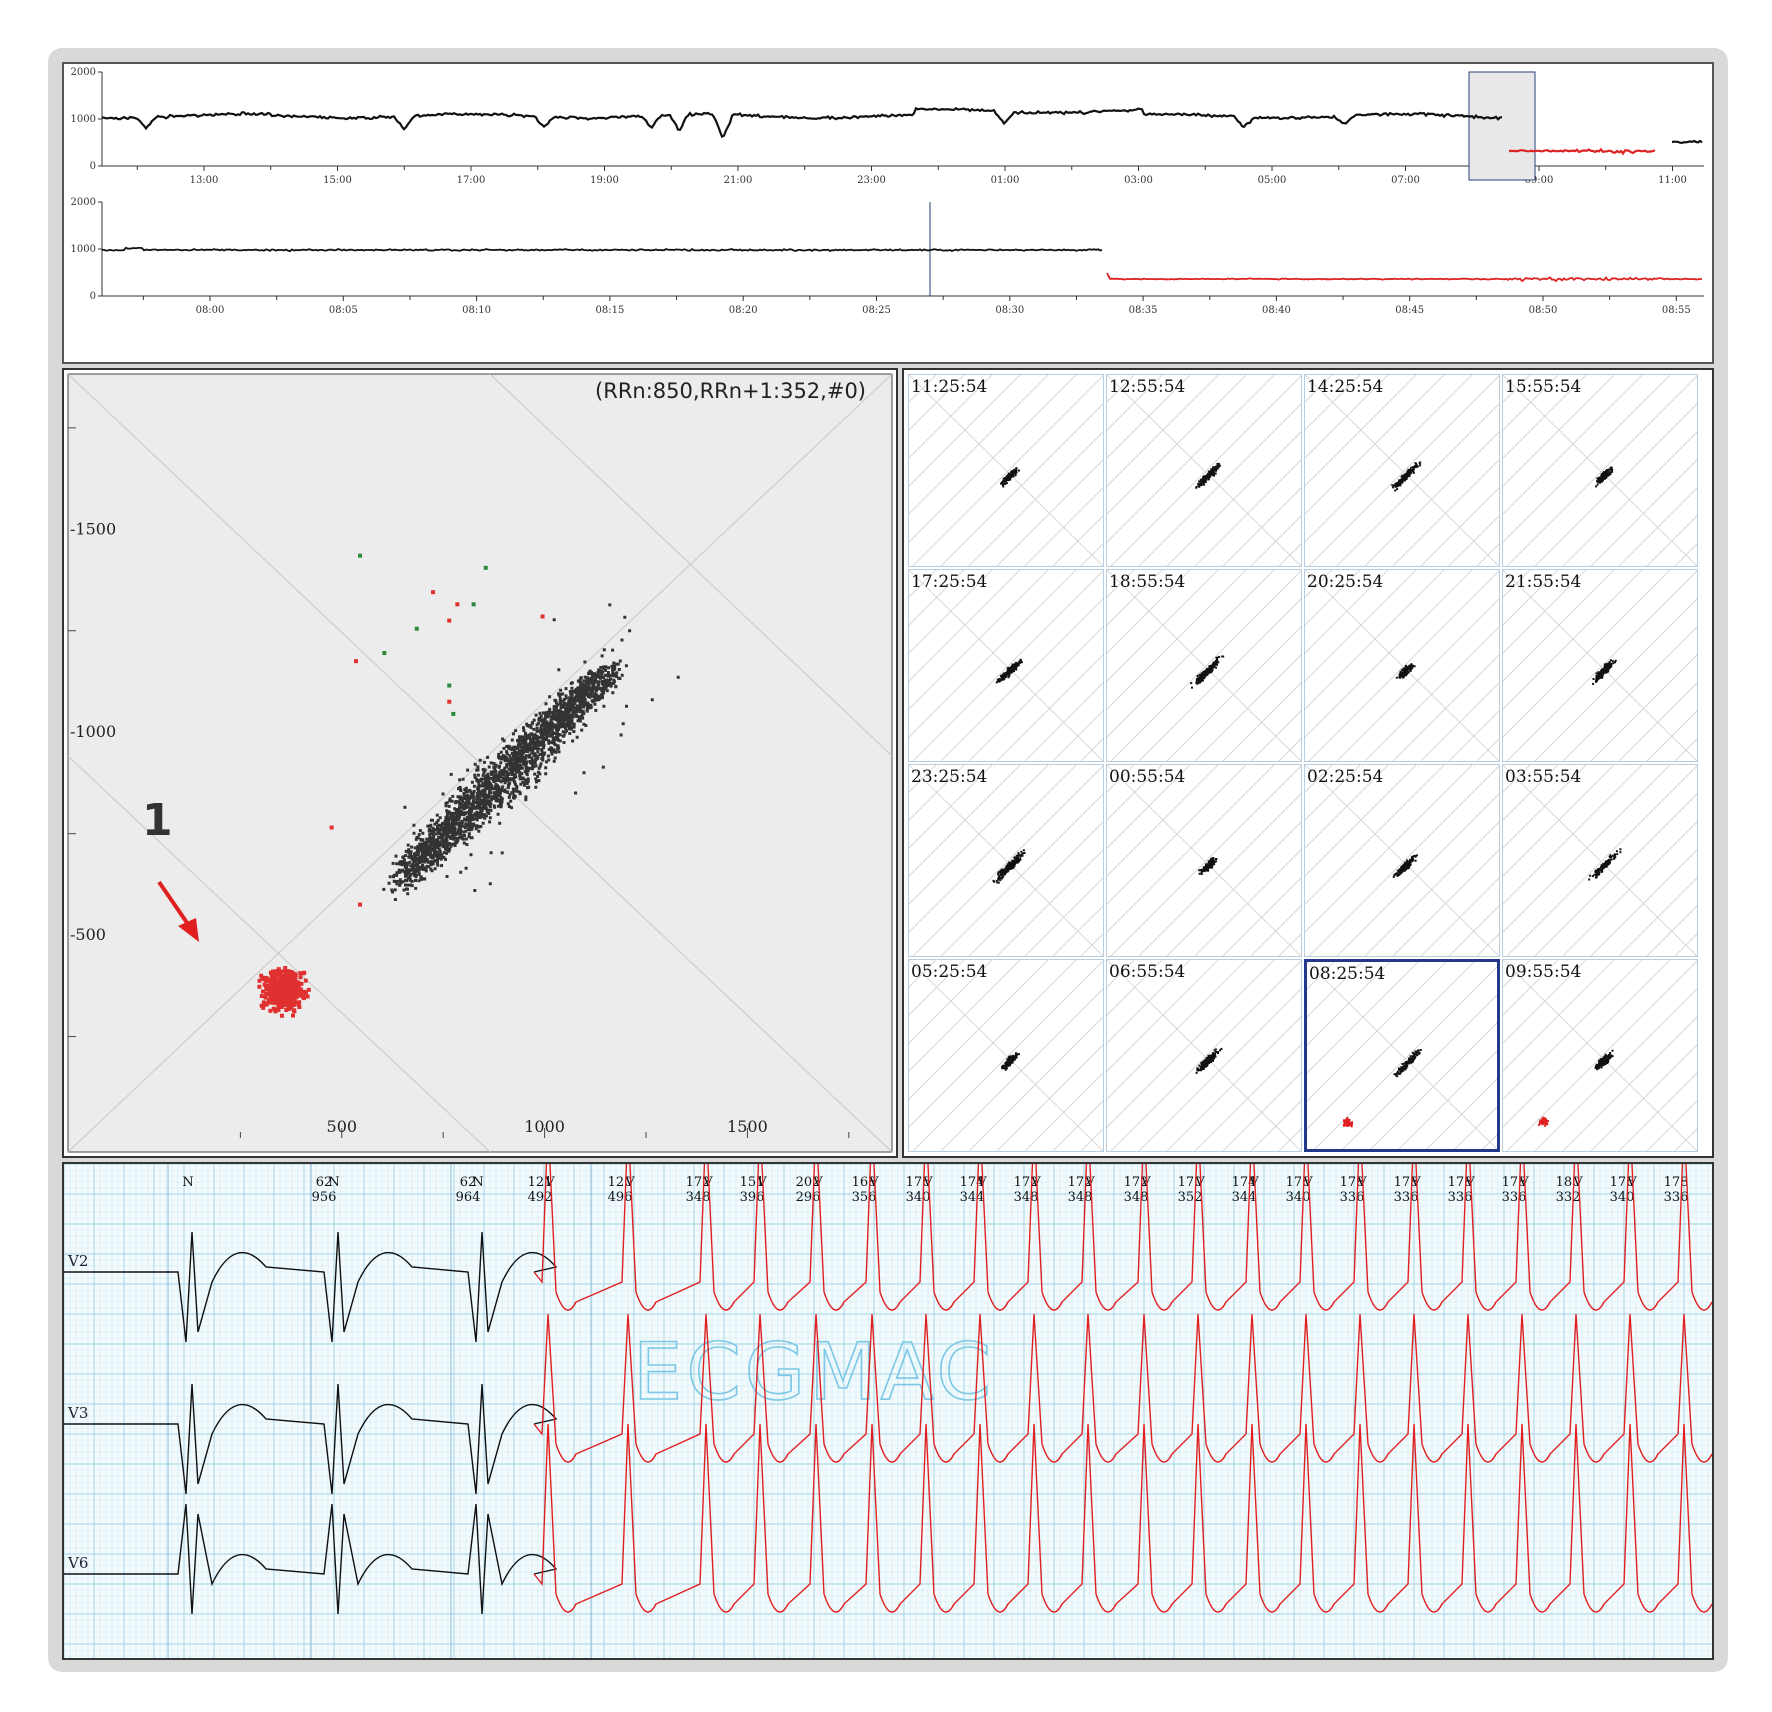  I want to click on trend-line-normal, so click(802, 122).